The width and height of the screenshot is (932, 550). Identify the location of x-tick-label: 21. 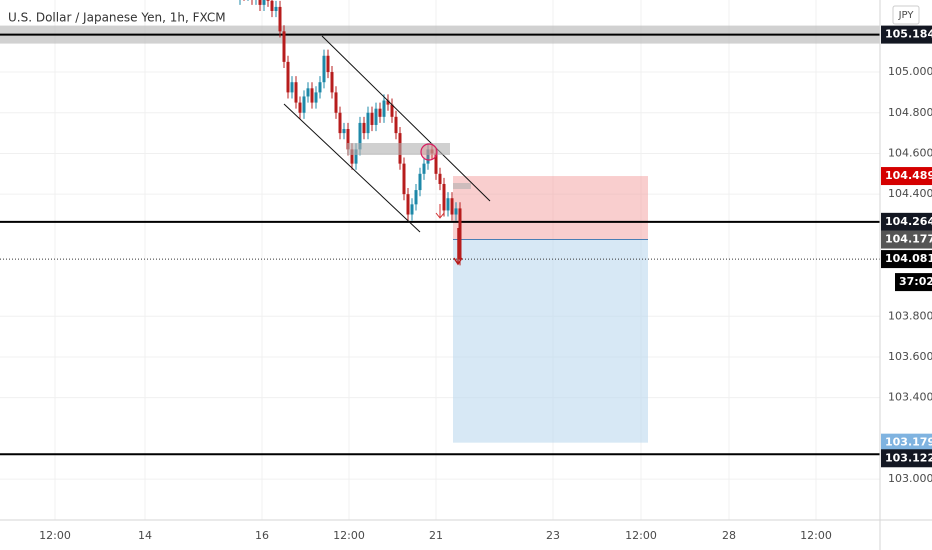
(436, 535).